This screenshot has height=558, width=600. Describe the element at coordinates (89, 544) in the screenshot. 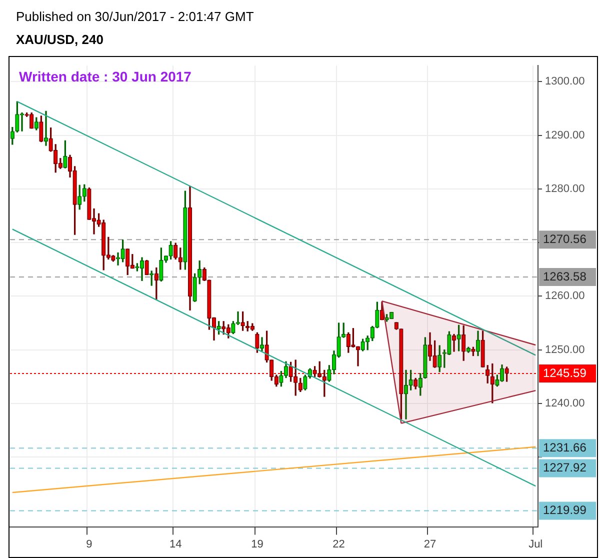

I see `x-tick-label: 9` at that location.